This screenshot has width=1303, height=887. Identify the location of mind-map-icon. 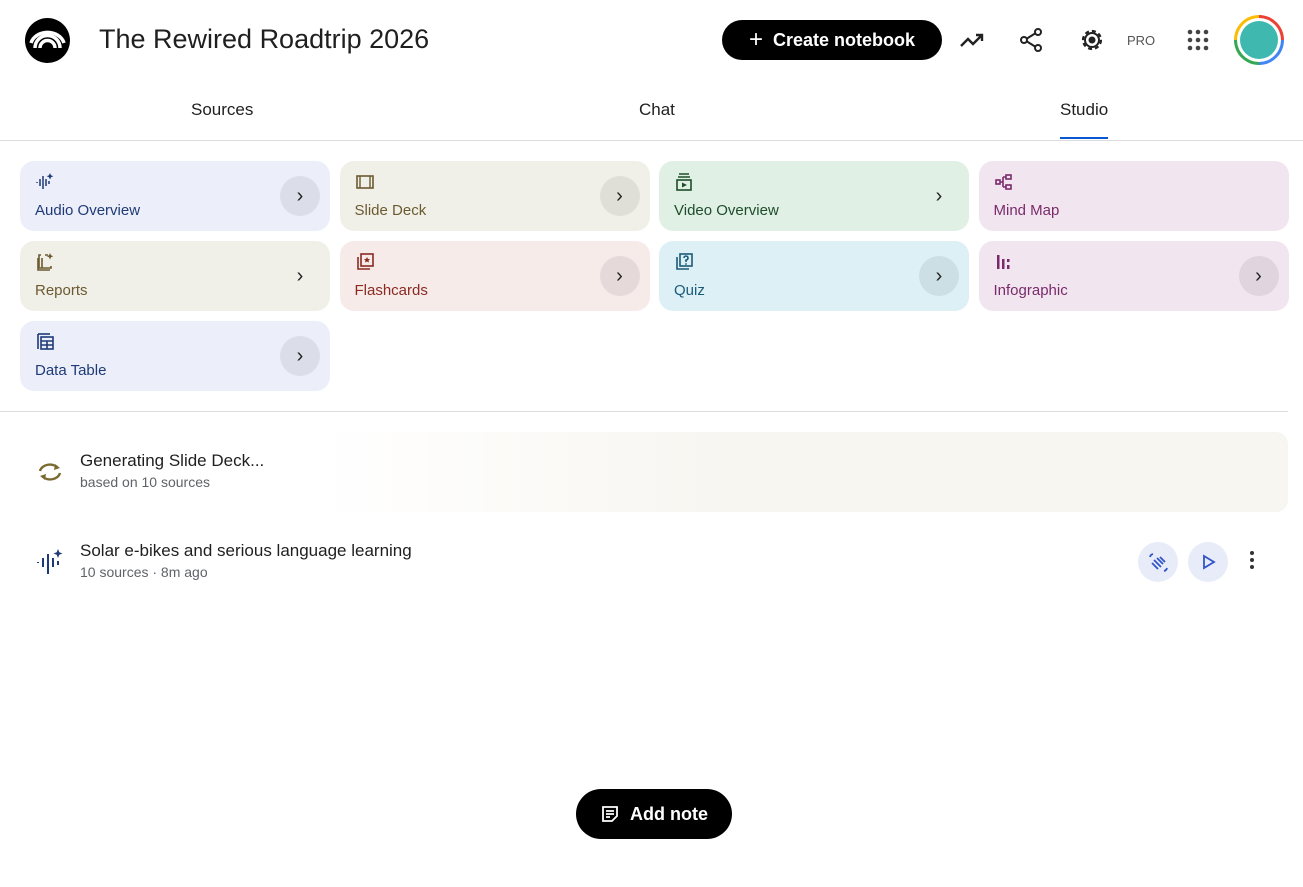
(1003, 182).